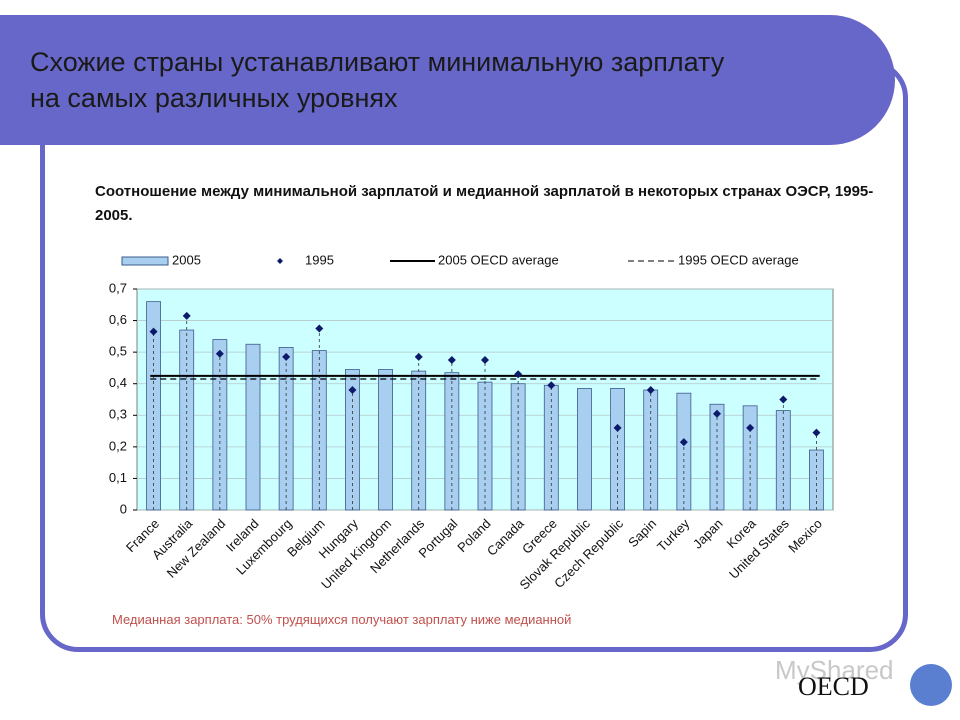  What do you see at coordinates (708, 534) in the screenshot?
I see `x-tick-label: Japan` at bounding box center [708, 534].